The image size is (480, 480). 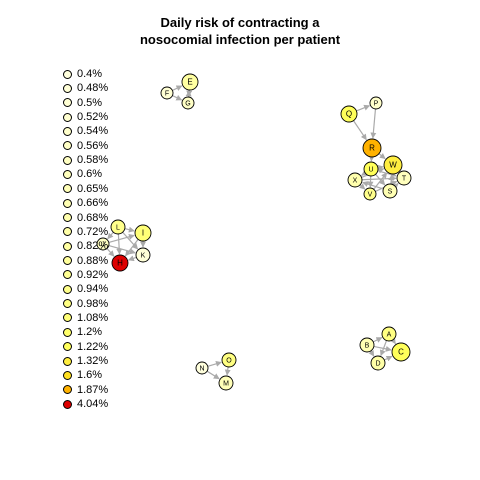 I want to click on node-label: U, so click(x=370, y=170).